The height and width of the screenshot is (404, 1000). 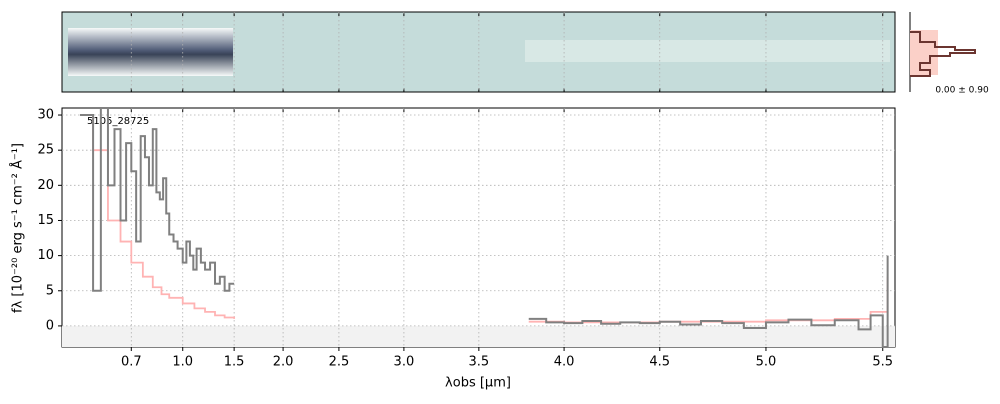 What do you see at coordinates (659, 362) in the screenshot?
I see `x-tick-label: 4.5` at bounding box center [659, 362].